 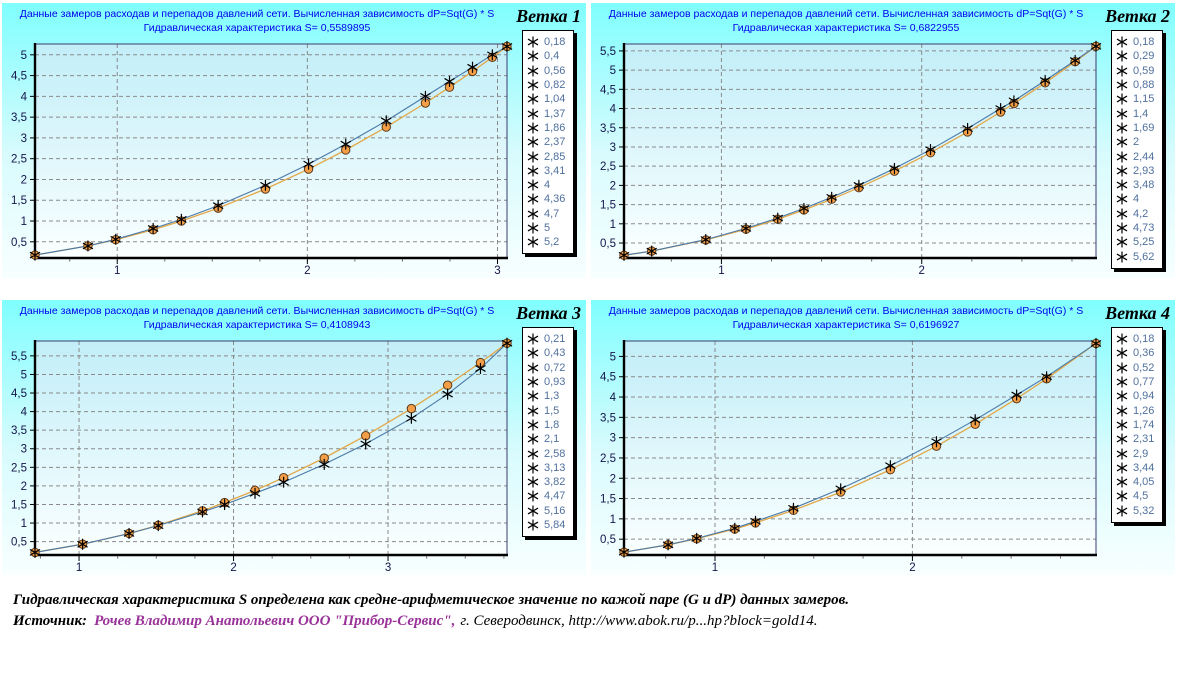 I want to click on chart-plot: 0,5 1 1,5 2 2,5 3 3,5 4 4,5 5 5,5 1 2, so click(x=851, y=157).